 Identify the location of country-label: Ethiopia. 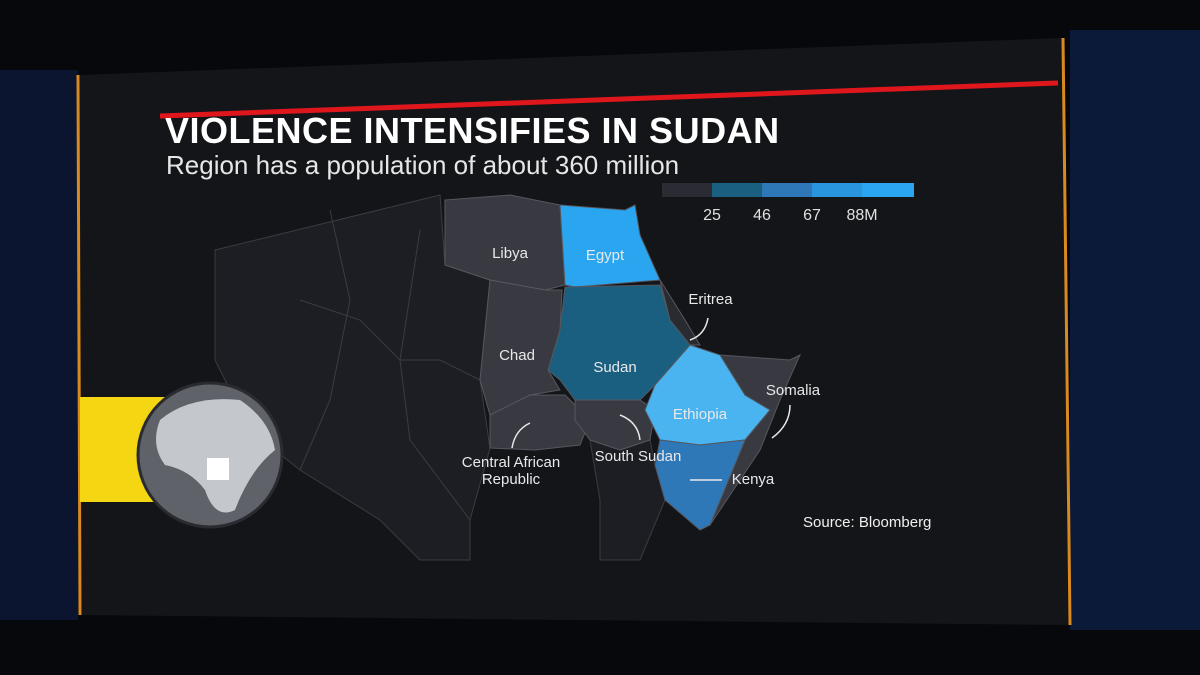
(700, 414).